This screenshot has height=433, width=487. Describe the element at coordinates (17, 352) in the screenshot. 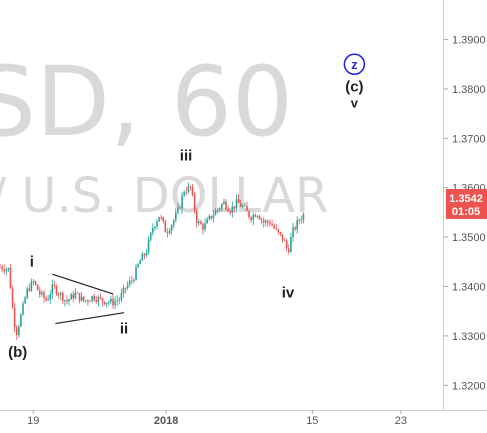

I see `wave-label: (b)` at that location.